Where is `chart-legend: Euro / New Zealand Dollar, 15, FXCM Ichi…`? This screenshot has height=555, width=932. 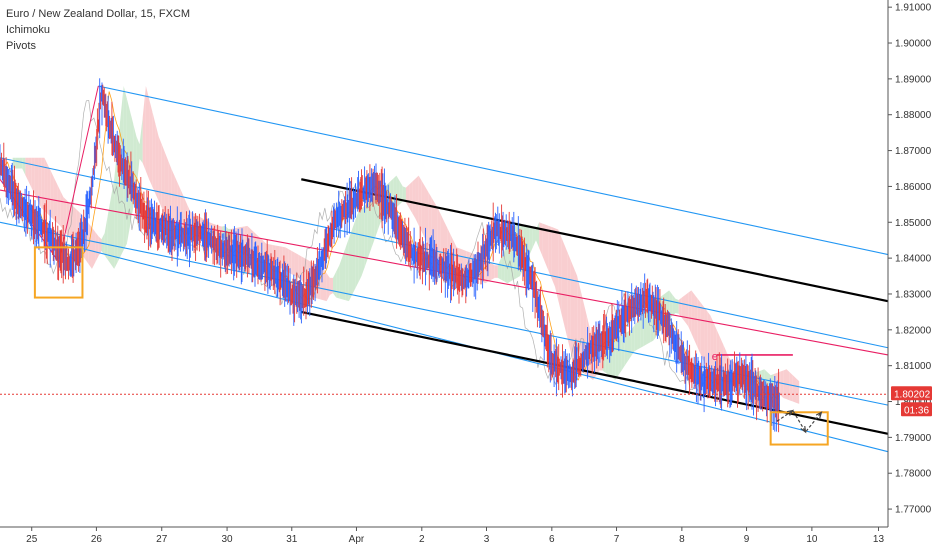 chart-legend: Euro / New Zealand Dollar, 15, FXCM Ichi… is located at coordinates (98, 30).